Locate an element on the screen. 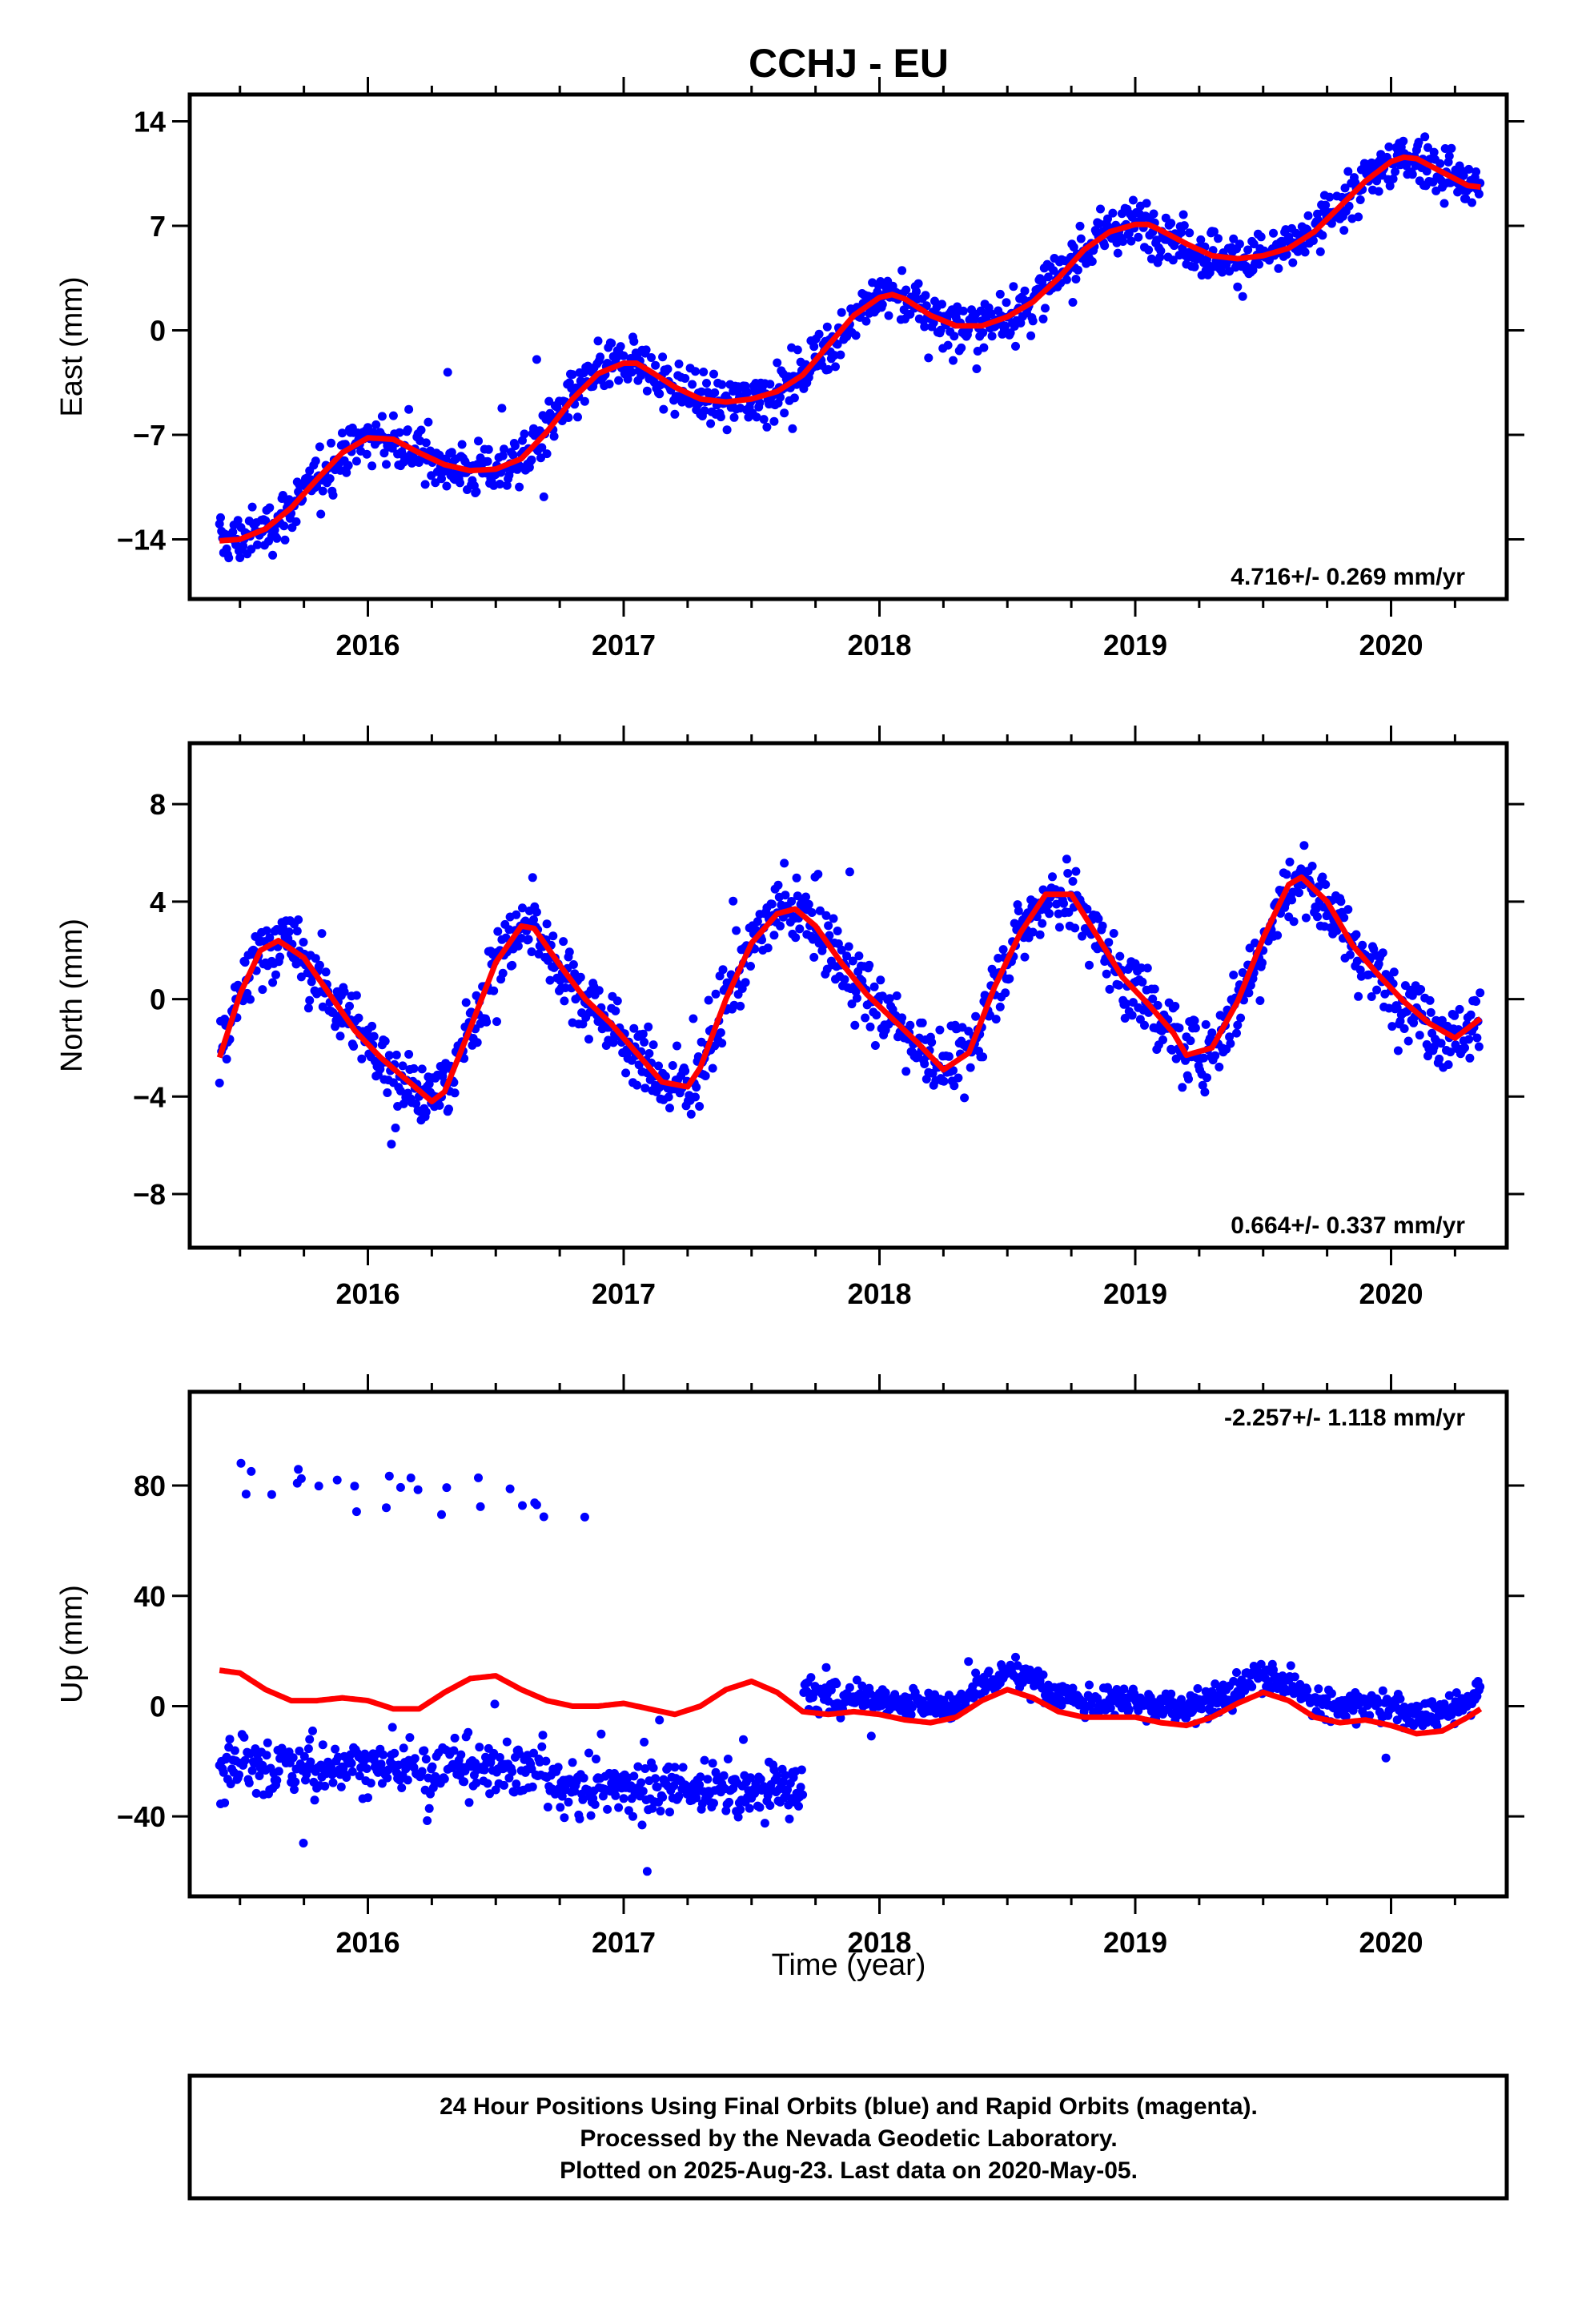  y-axis-label: East (mm) is located at coordinates (72, 346).